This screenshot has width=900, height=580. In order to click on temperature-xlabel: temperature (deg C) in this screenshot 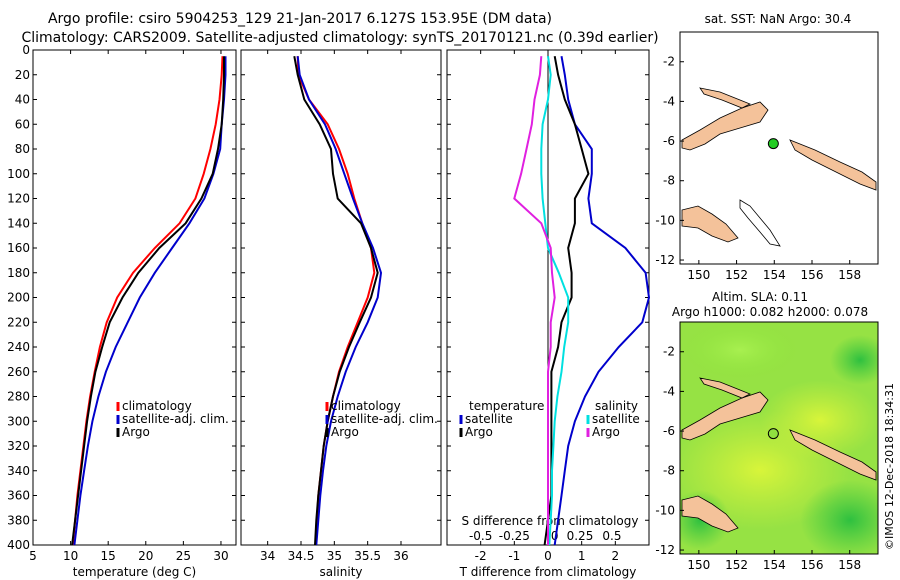, I will do `click(134, 572)`.